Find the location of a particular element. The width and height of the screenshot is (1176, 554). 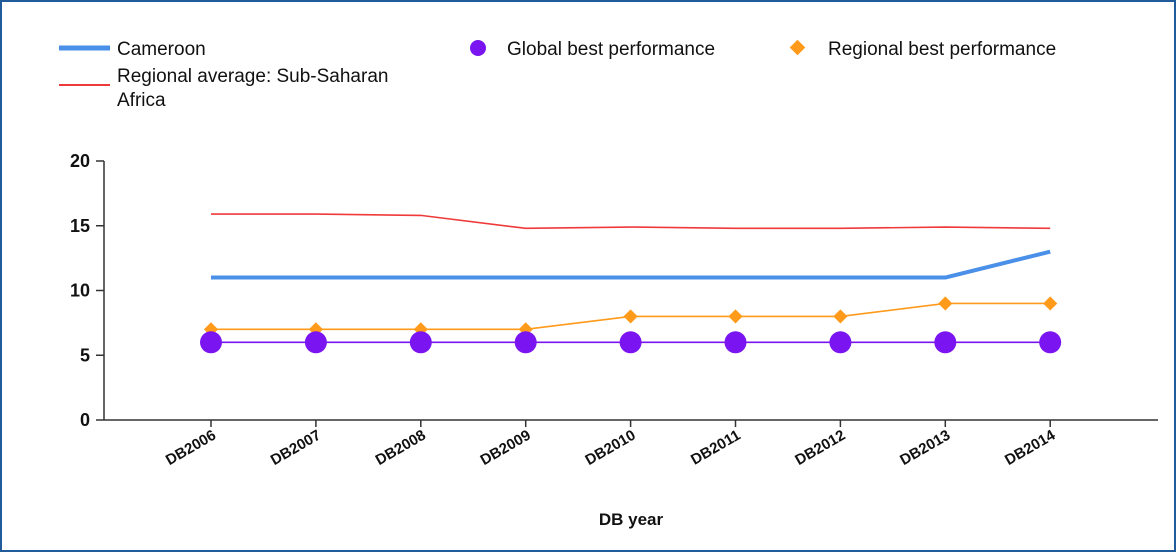

x-tick-label: DB2011 is located at coordinates (715, 448).